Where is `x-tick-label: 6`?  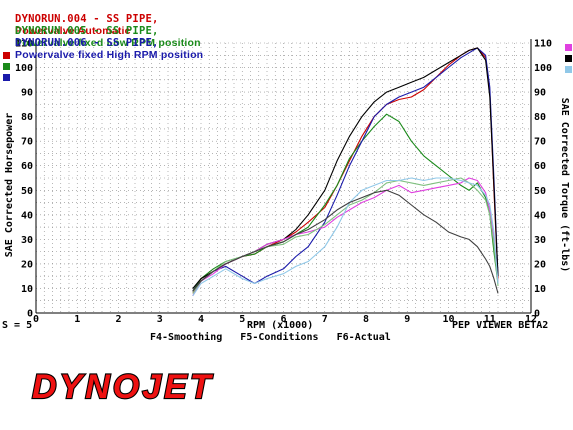
x-tick-label: 6 is located at coordinates (283, 319).